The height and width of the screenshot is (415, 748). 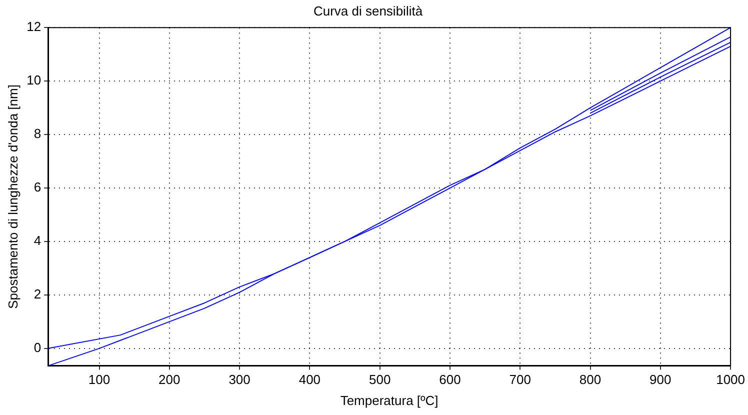 What do you see at coordinates (309, 380) in the screenshot?
I see `x-tick-label: 400` at bounding box center [309, 380].